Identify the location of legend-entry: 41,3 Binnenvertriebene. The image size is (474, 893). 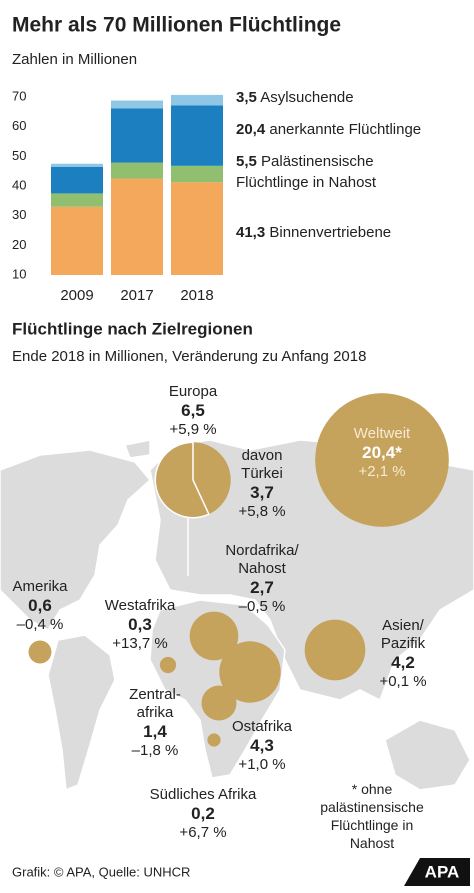
(313, 232).